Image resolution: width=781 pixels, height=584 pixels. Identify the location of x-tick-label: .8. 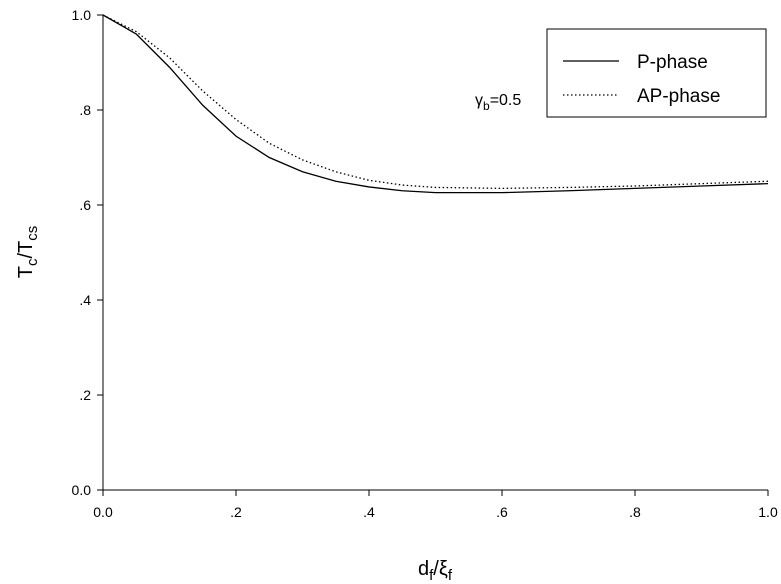
(635, 512).